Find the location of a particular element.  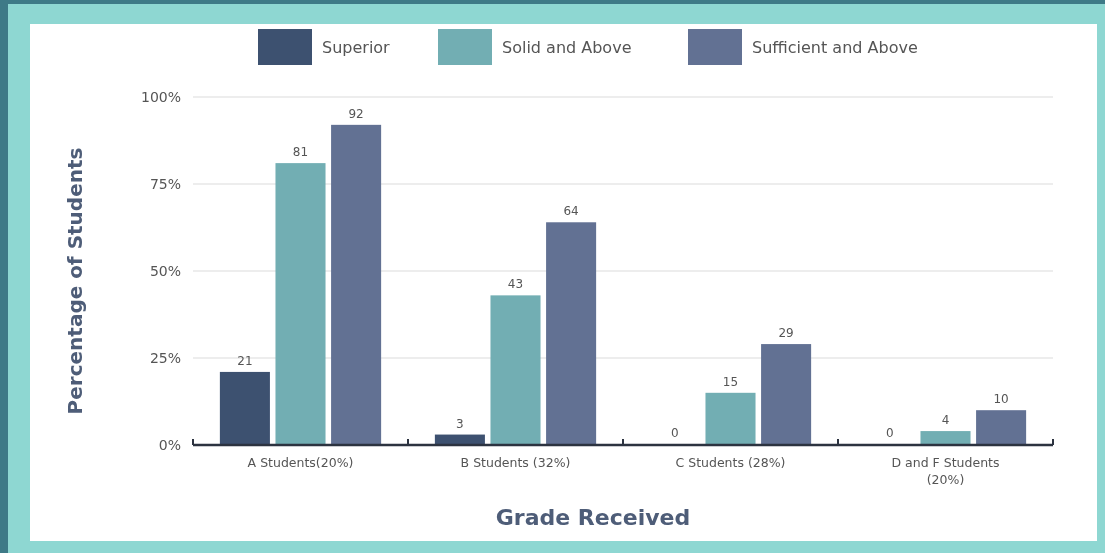

data-label: 43 is located at coordinates (515, 284).